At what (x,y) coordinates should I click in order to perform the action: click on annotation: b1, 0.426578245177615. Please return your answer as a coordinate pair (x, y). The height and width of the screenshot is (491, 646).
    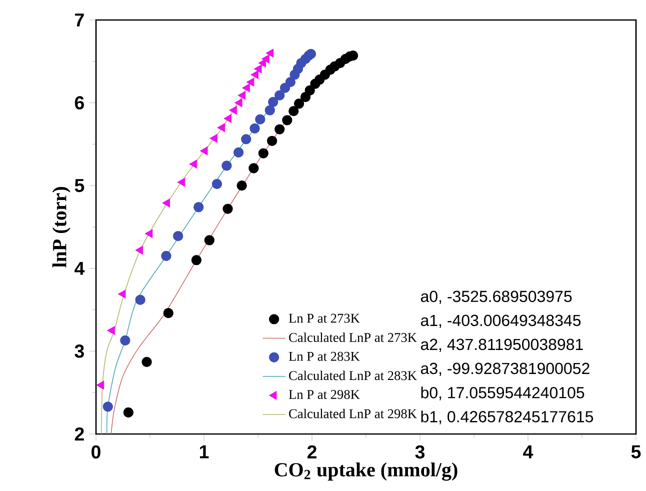
    Looking at the image, I should click on (507, 417).